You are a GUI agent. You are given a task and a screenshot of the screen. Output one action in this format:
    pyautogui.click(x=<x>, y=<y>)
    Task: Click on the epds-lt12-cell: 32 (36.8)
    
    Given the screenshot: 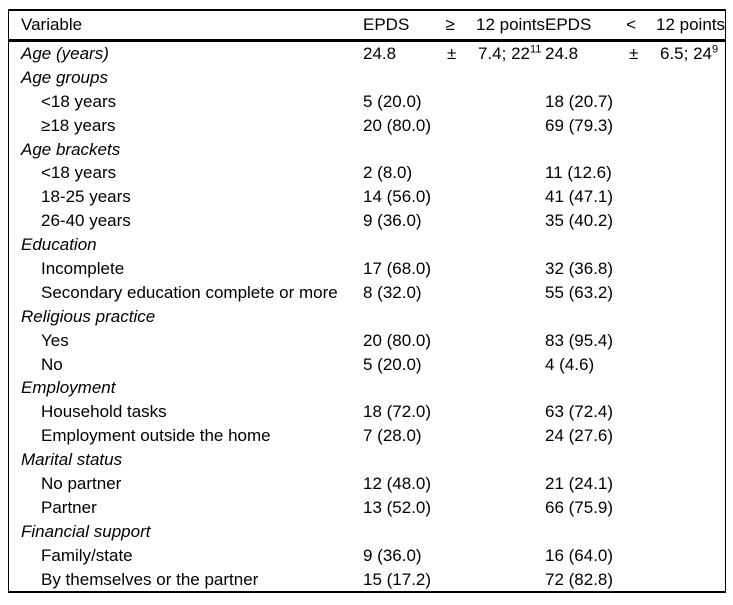 What is the action you would take?
    pyautogui.click(x=579, y=268)
    